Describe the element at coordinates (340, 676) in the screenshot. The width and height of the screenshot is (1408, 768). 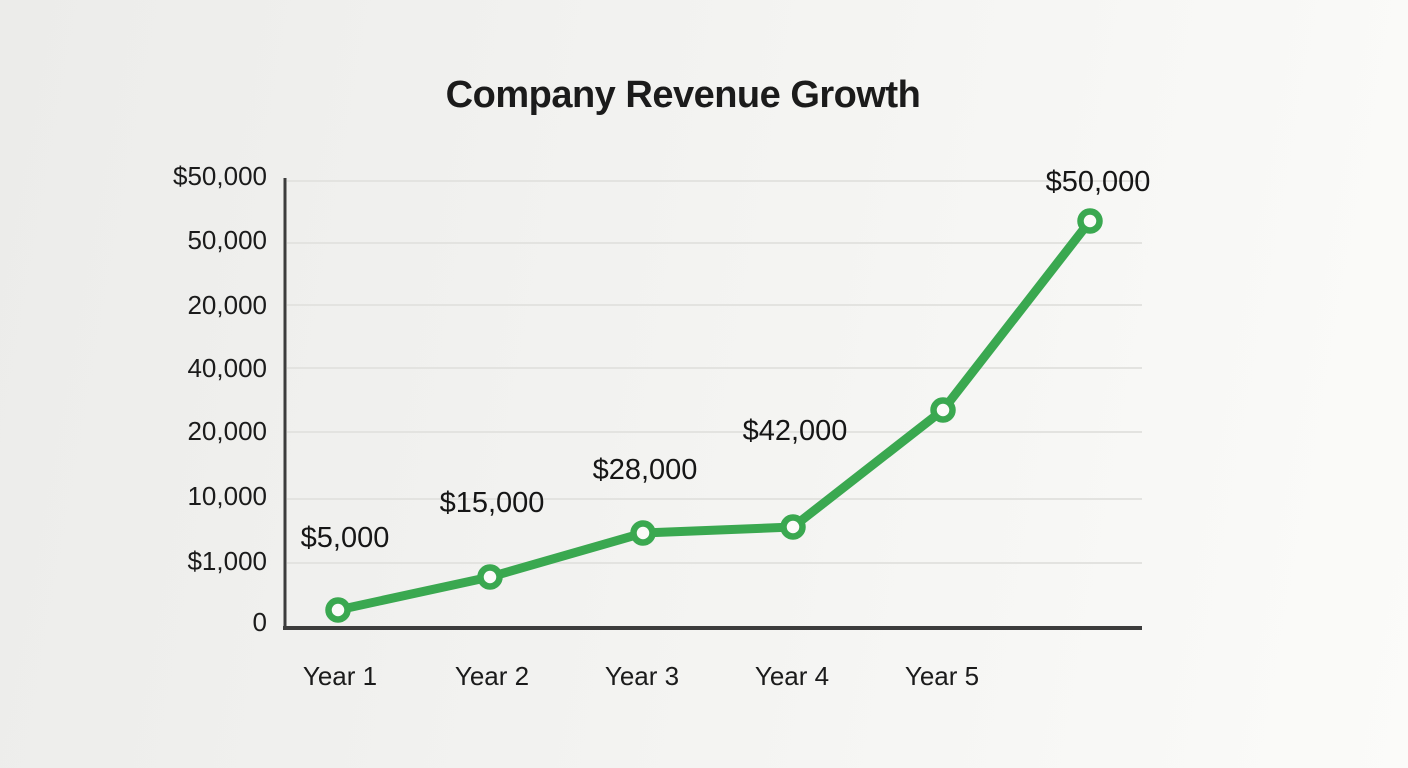
I see `x-axis-tick-label: Year 1` at that location.